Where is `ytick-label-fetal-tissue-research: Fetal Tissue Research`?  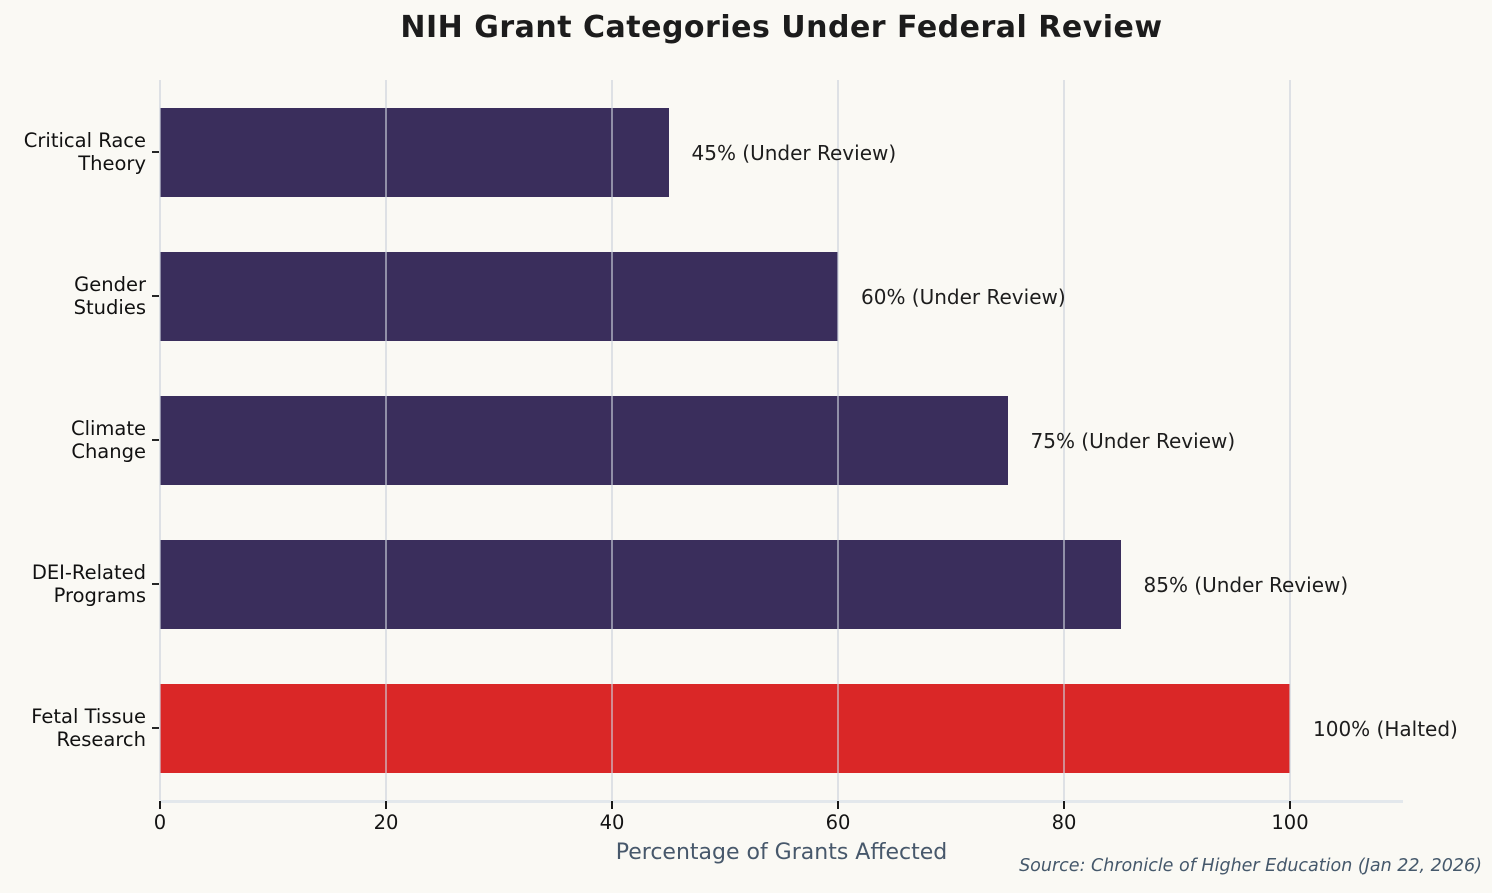
ytick-label-fetal-tissue-research: Fetal Tissue Research is located at coordinates (88, 728).